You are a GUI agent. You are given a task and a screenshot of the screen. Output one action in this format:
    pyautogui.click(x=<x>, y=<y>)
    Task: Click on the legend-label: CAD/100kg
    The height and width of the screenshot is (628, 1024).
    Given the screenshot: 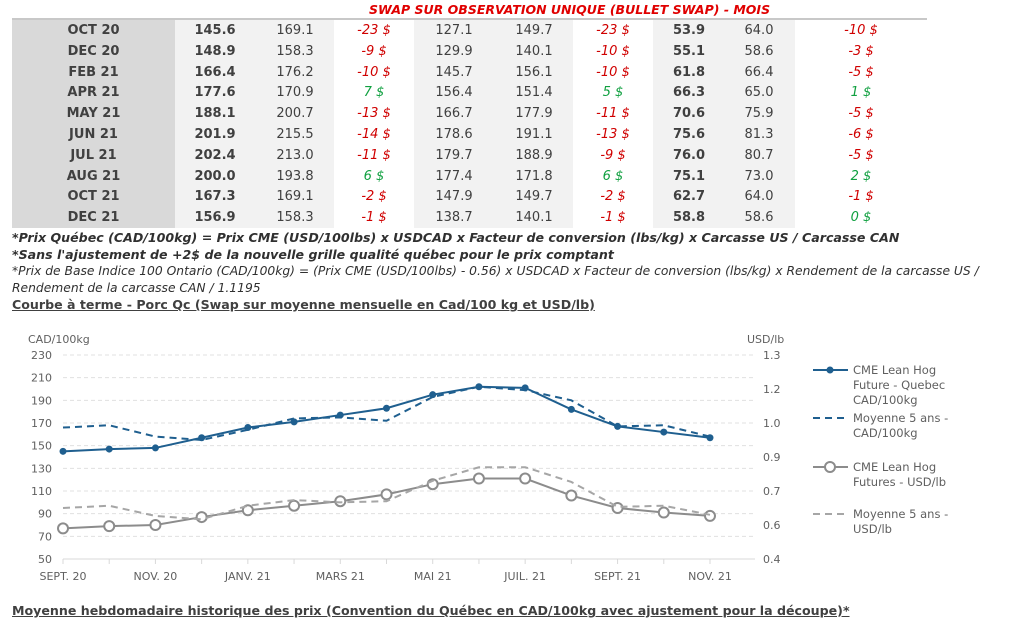 What is the action you would take?
    pyautogui.click(x=885, y=400)
    